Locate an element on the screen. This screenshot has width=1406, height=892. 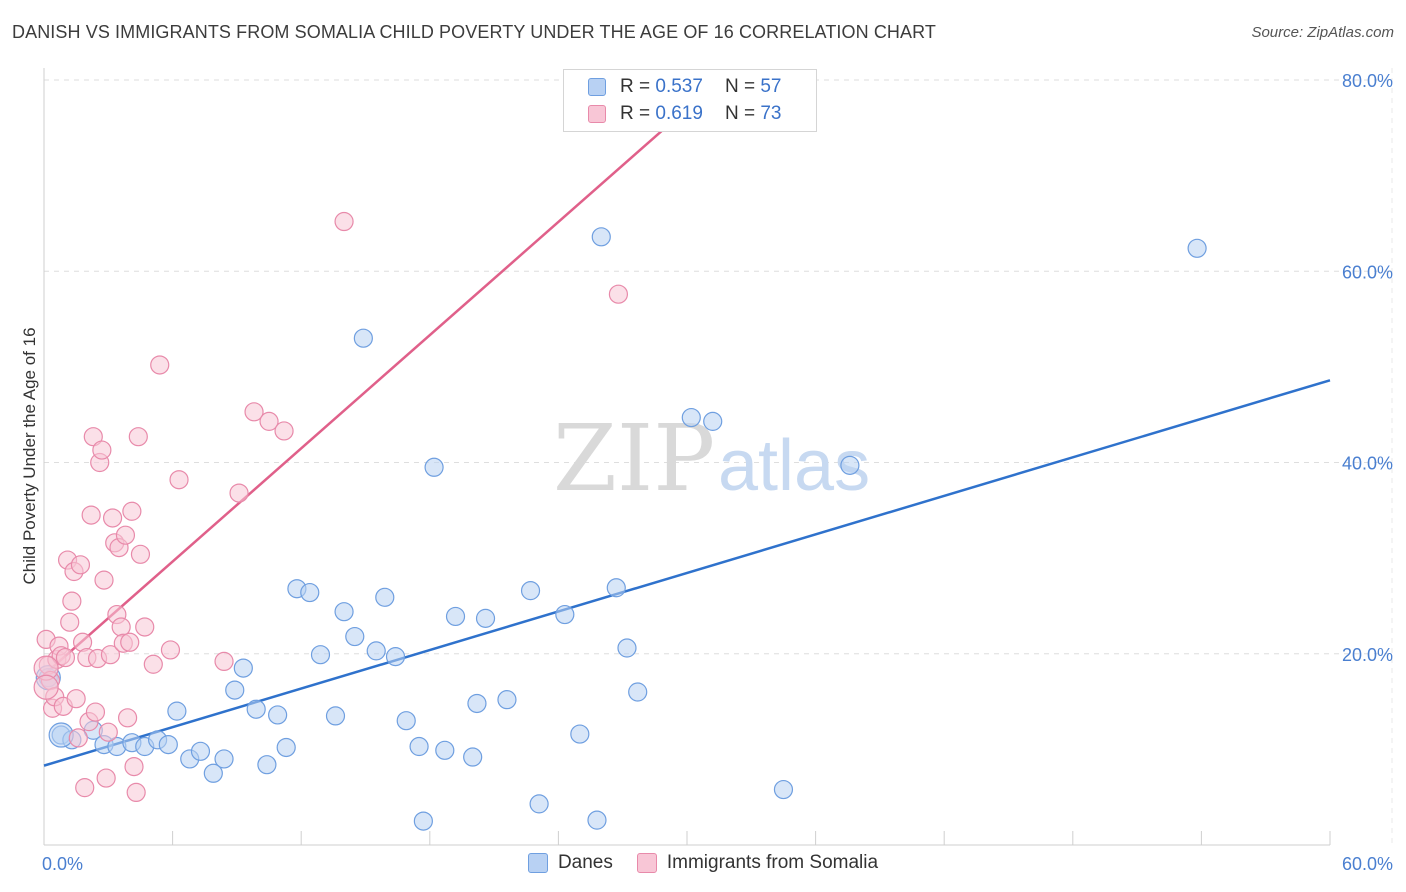
y-tick-label: 60.0% is located at coordinates (1367, 272).